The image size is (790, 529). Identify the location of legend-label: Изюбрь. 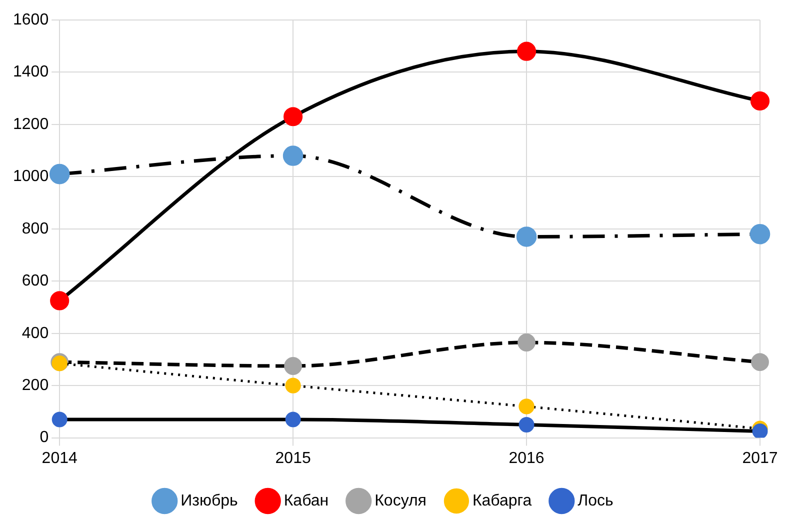
(209, 501).